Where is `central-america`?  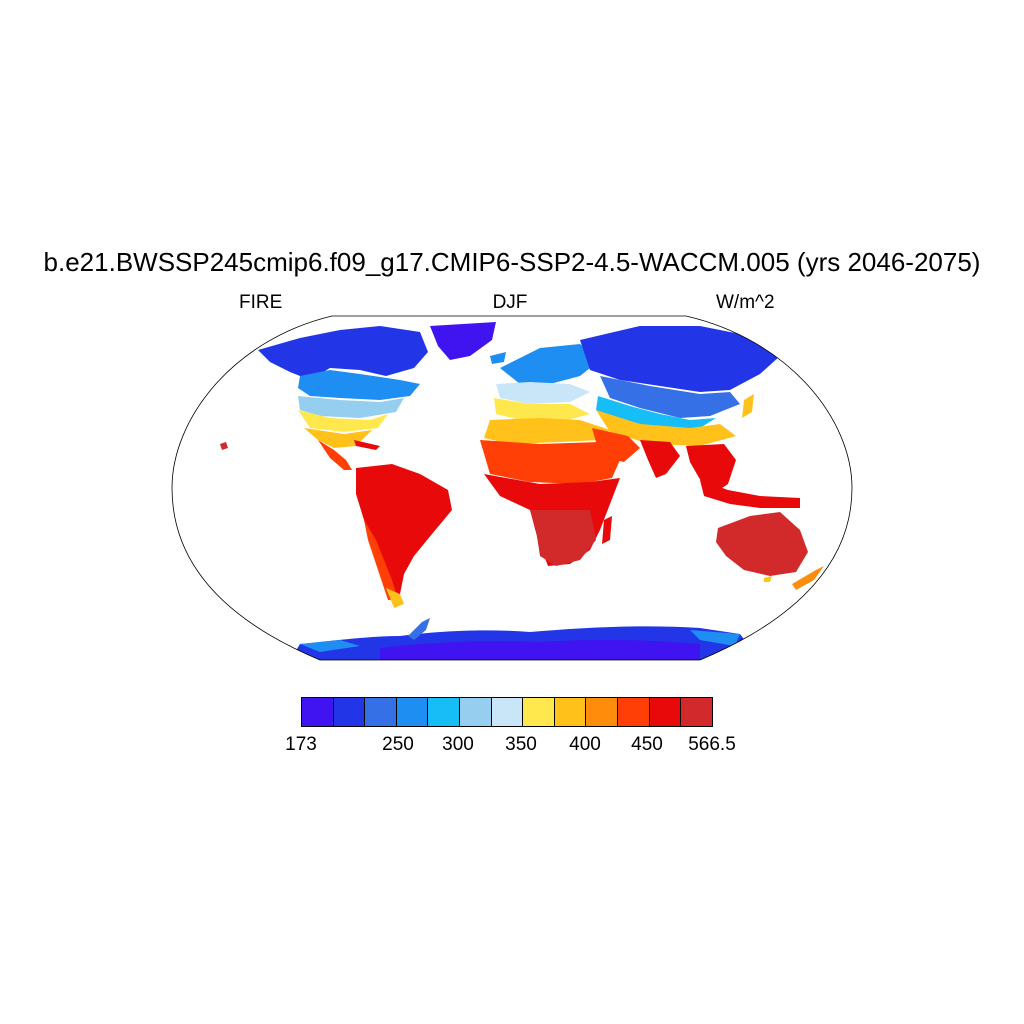
central-america is located at coordinates (335, 455).